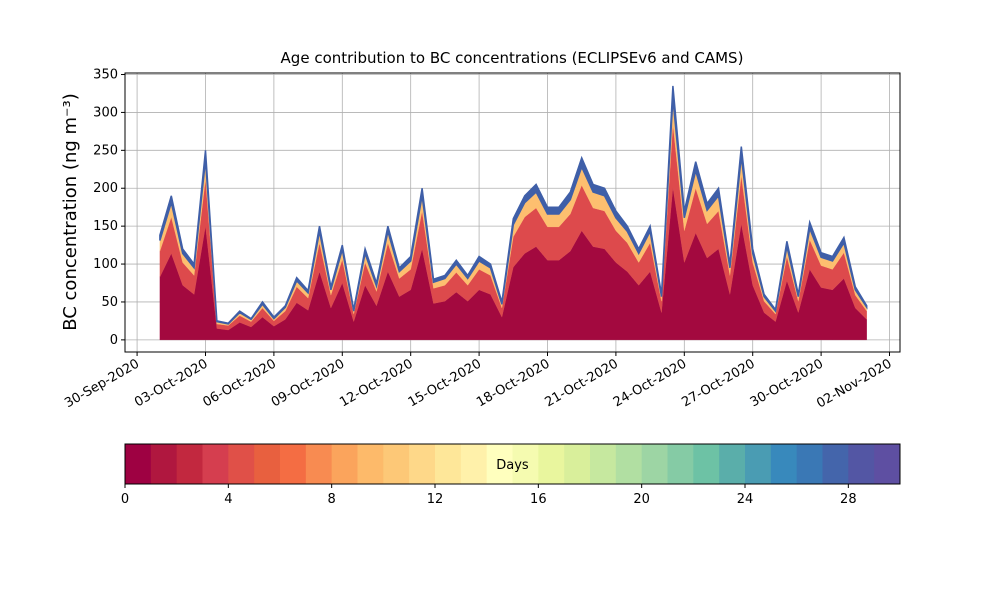 This screenshot has width=1000, height=600. I want to click on y-tick-label: 50, so click(109, 302).